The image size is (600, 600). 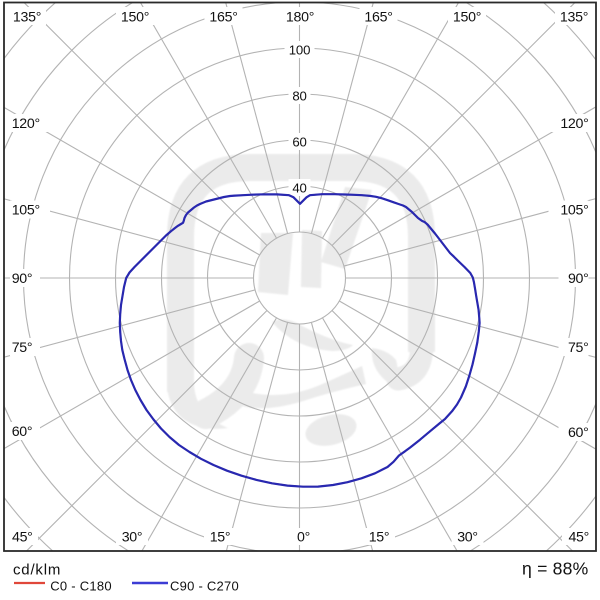 I want to click on svg-text: C0 - C180, so click(x=81, y=586).